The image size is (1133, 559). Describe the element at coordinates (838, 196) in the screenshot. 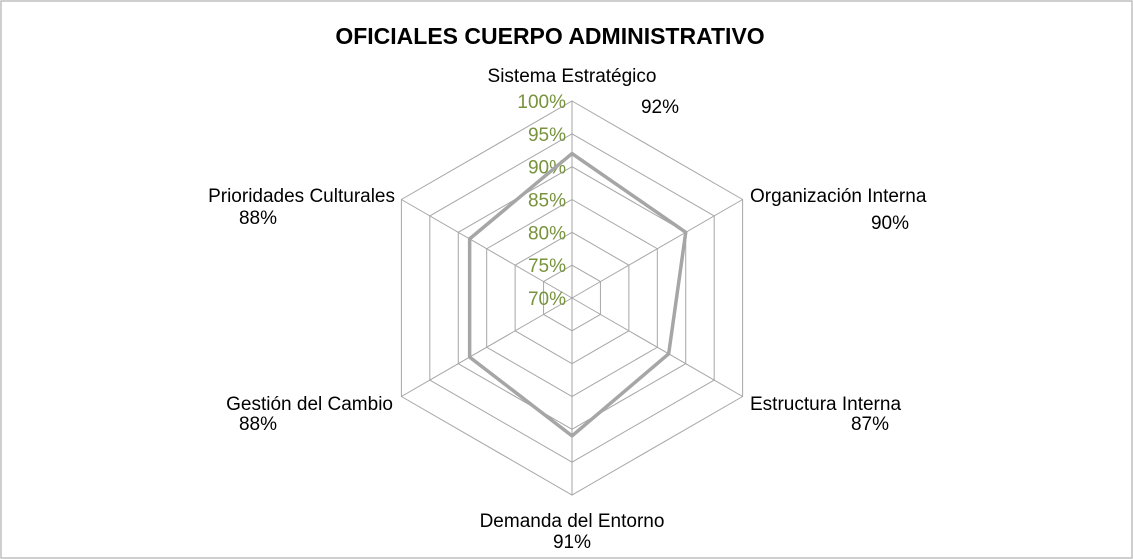

I see `category-label: Organización Interna` at that location.